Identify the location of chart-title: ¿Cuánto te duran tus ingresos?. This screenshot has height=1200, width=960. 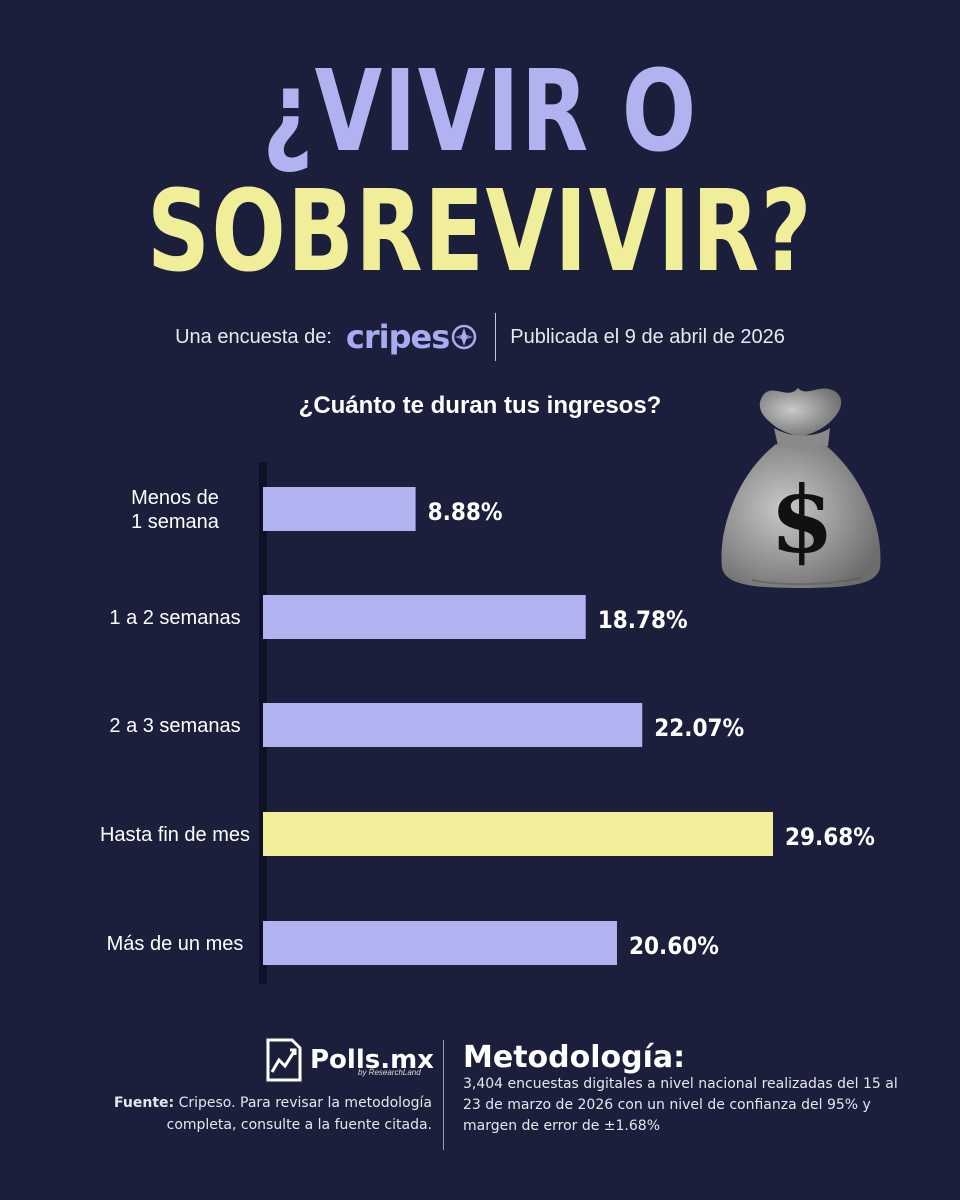
(480, 405).